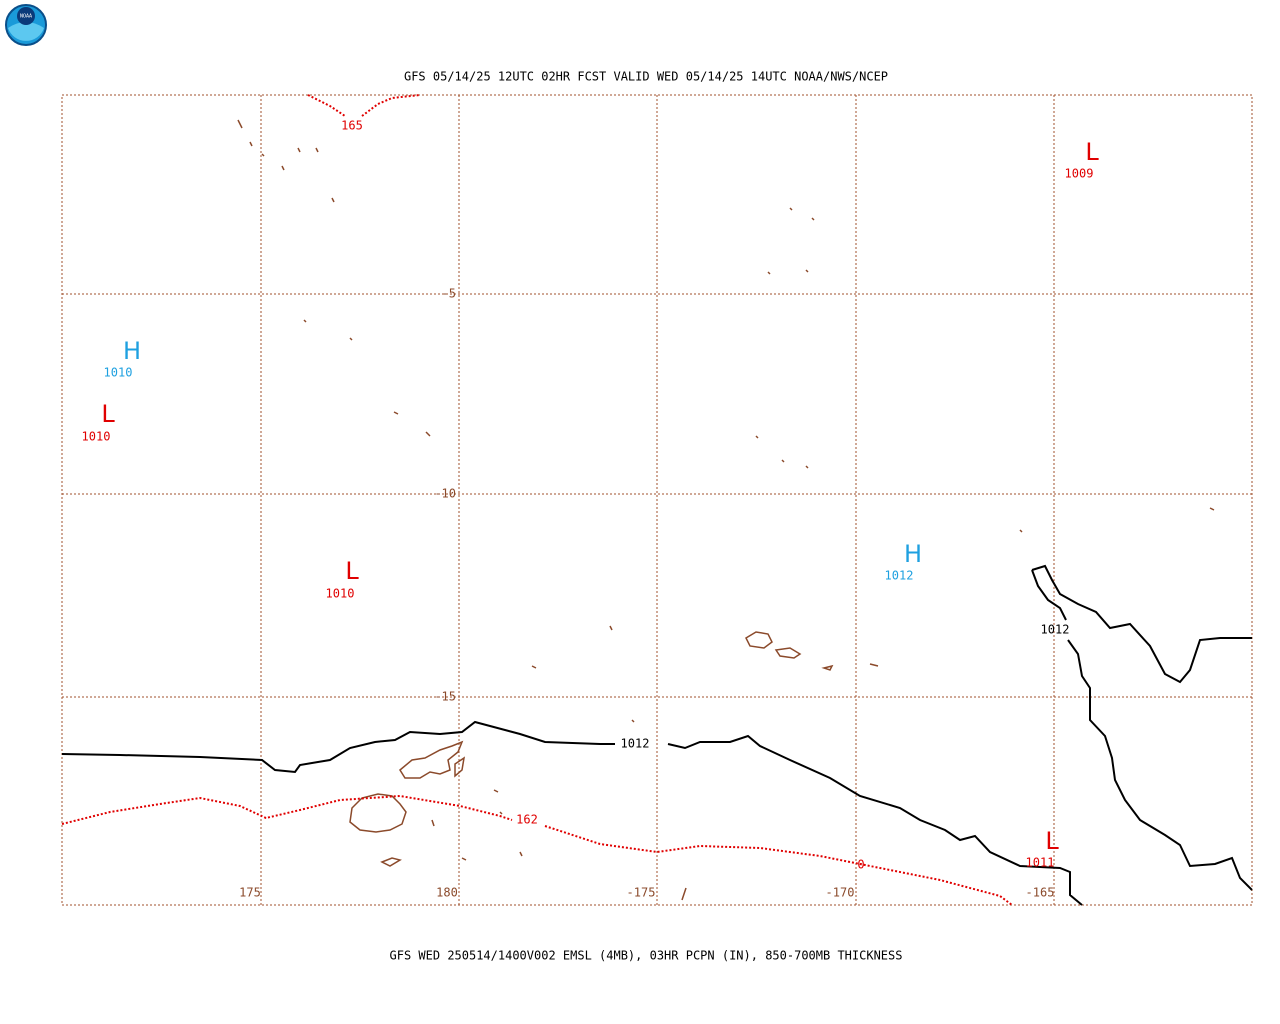 This screenshot has width=1280, height=1024. Describe the element at coordinates (447, 893) in the screenshot. I see `lon-label: 180` at that location.